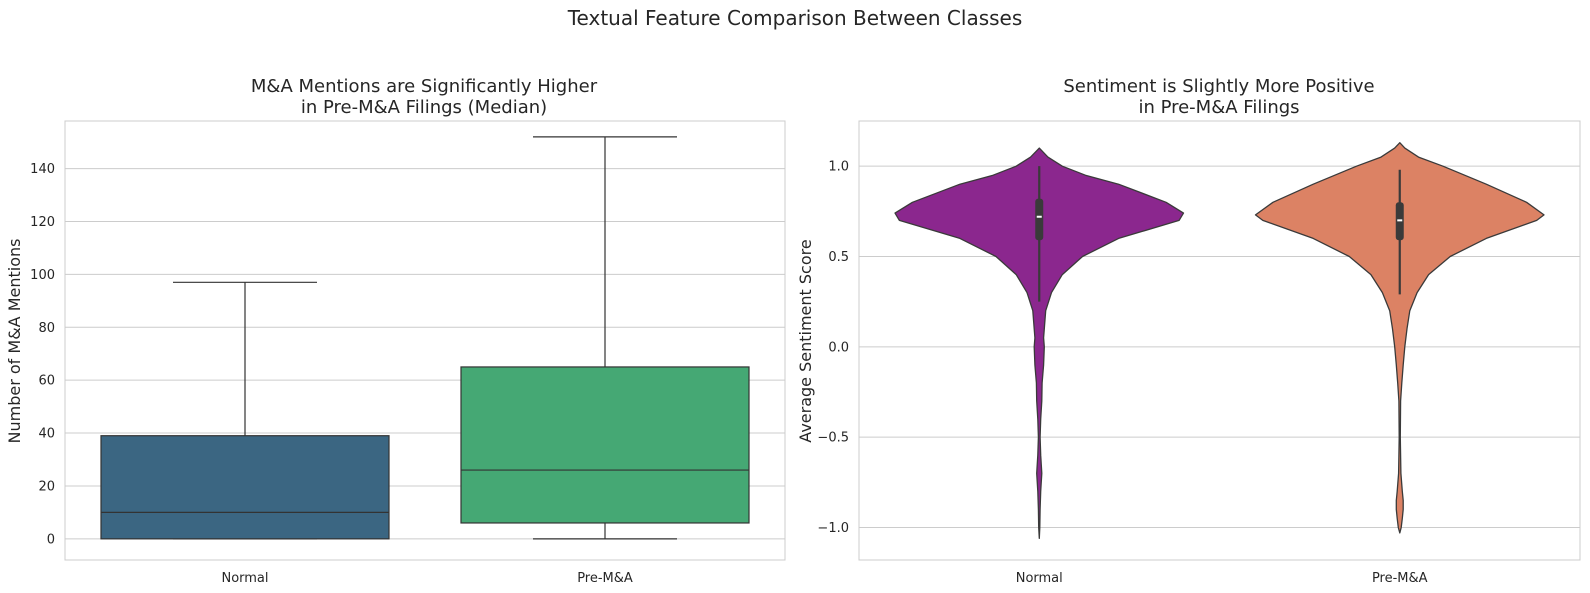  I want to click on violin-plot-y-axis-label: Average Sentiment Score, so click(805, 340).